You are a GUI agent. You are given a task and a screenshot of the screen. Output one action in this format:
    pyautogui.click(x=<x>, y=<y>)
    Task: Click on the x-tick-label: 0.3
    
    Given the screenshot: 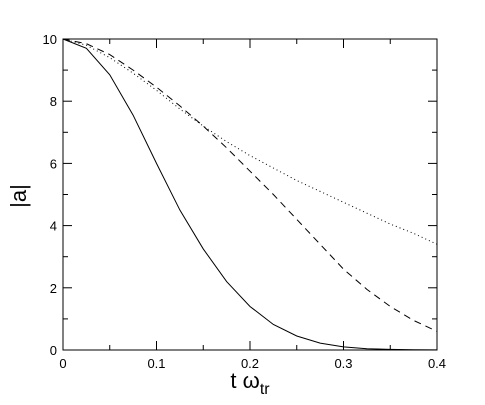 What is the action you would take?
    pyautogui.click(x=343, y=363)
    